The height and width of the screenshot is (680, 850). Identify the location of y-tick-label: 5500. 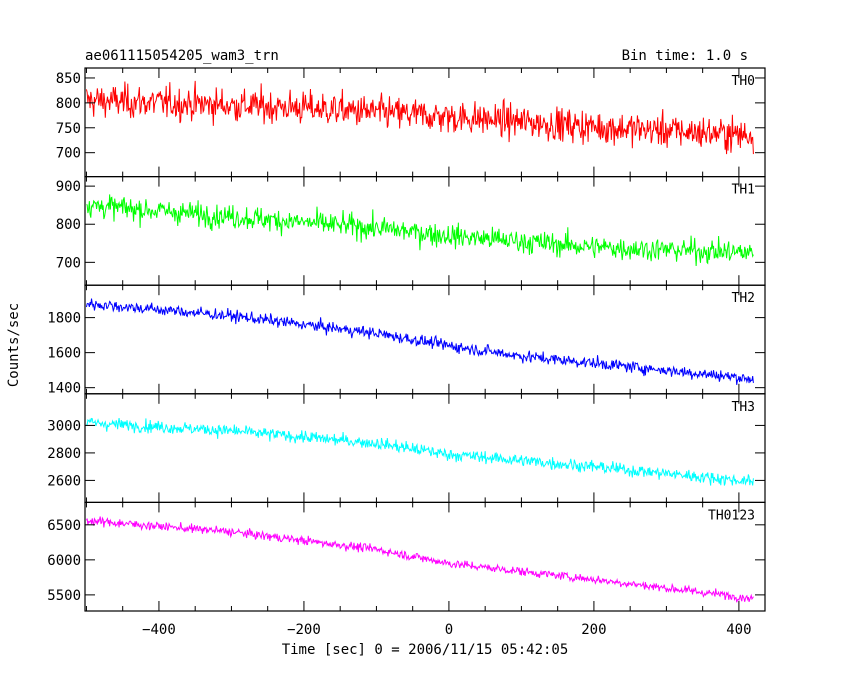
(64, 596).